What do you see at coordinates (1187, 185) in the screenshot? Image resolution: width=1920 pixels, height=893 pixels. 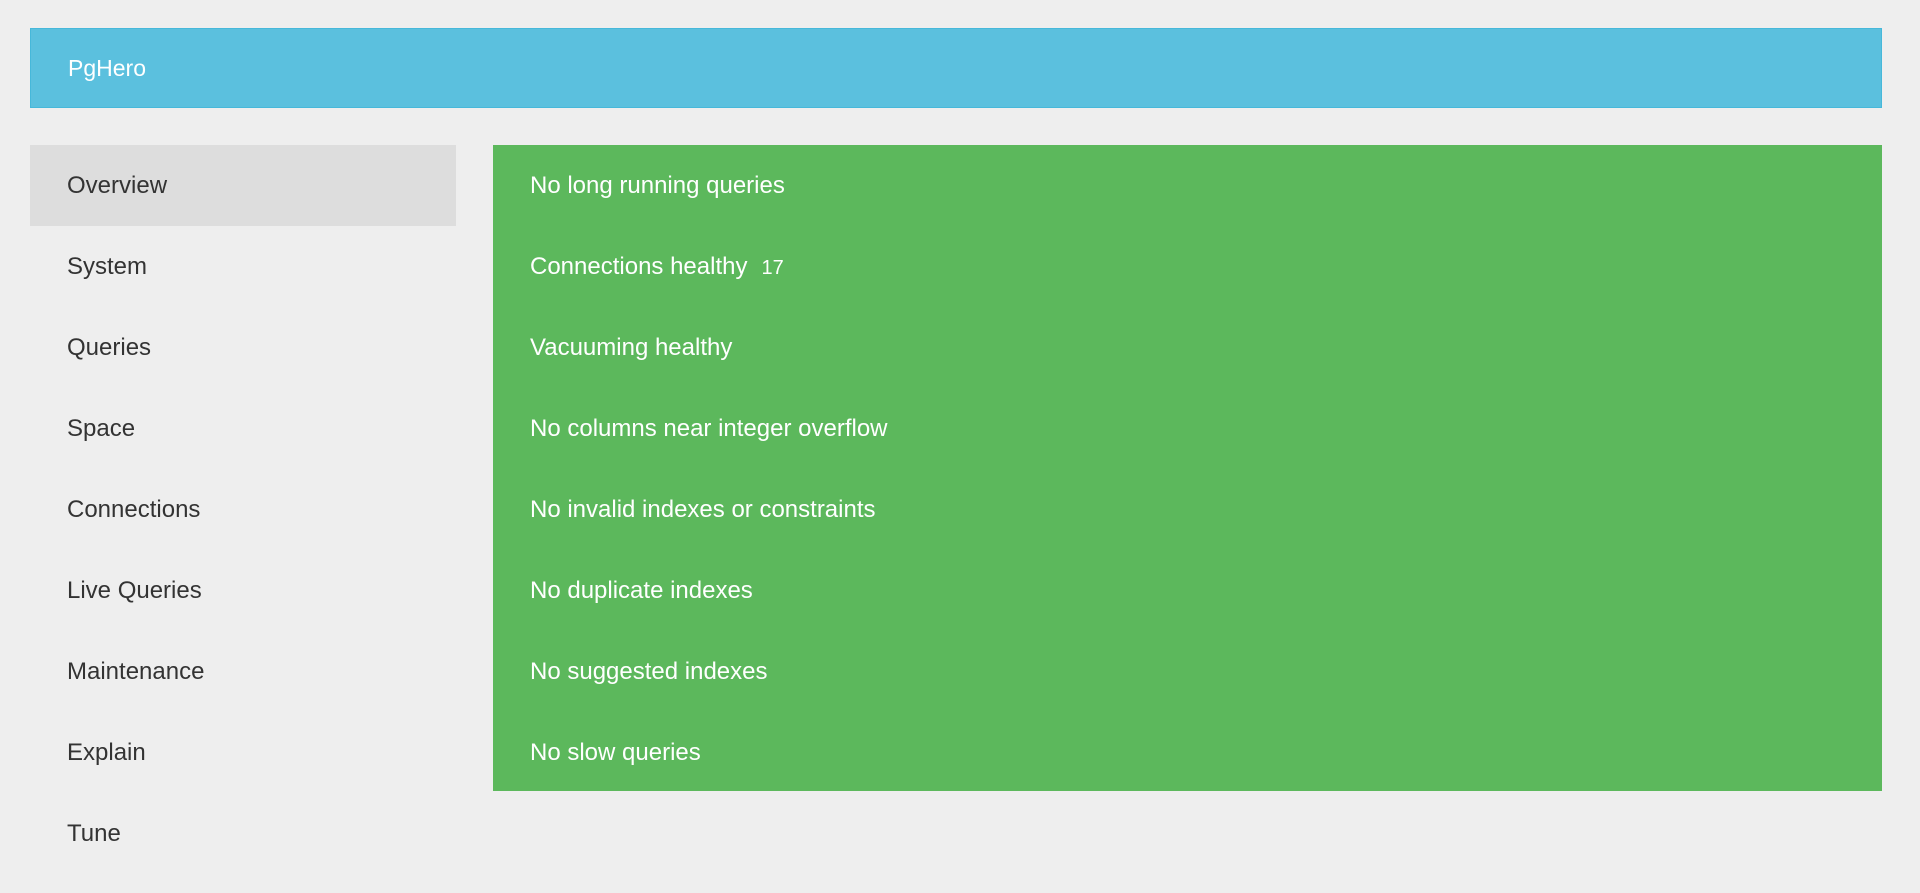 I see `check-long-running-queries: No long running queries` at bounding box center [1187, 185].